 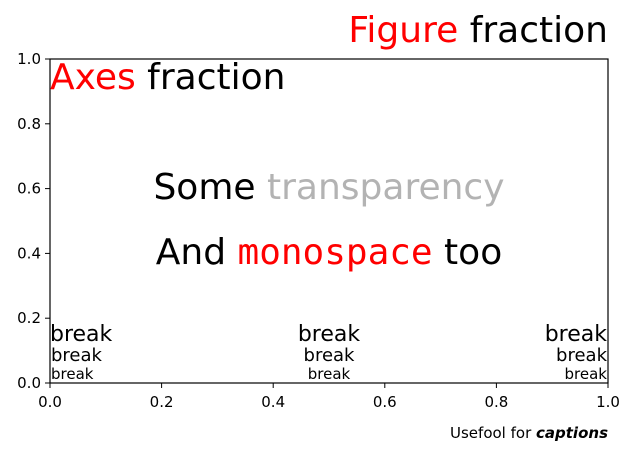 What do you see at coordinates (385, 402) in the screenshot?
I see `x-tick-label-3: 0.6` at bounding box center [385, 402].